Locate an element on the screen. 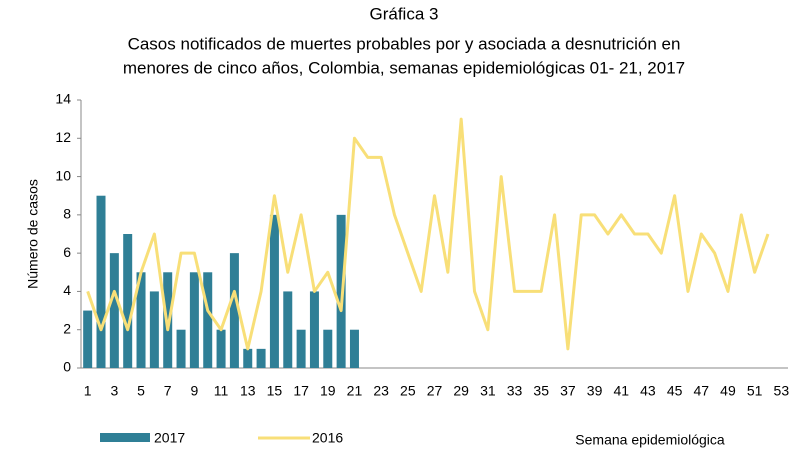 The image size is (808, 452). x-tick-label: 49 is located at coordinates (728, 391).